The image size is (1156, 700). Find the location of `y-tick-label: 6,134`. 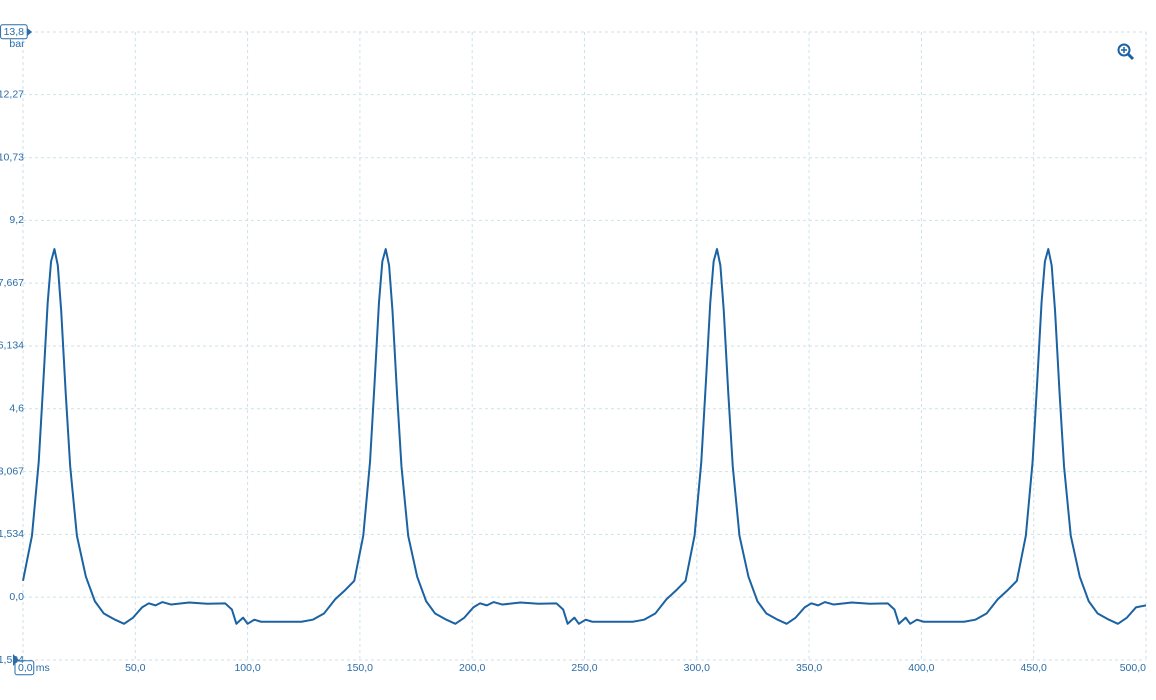

y-tick-label: 6,134 is located at coordinates (12, 346).